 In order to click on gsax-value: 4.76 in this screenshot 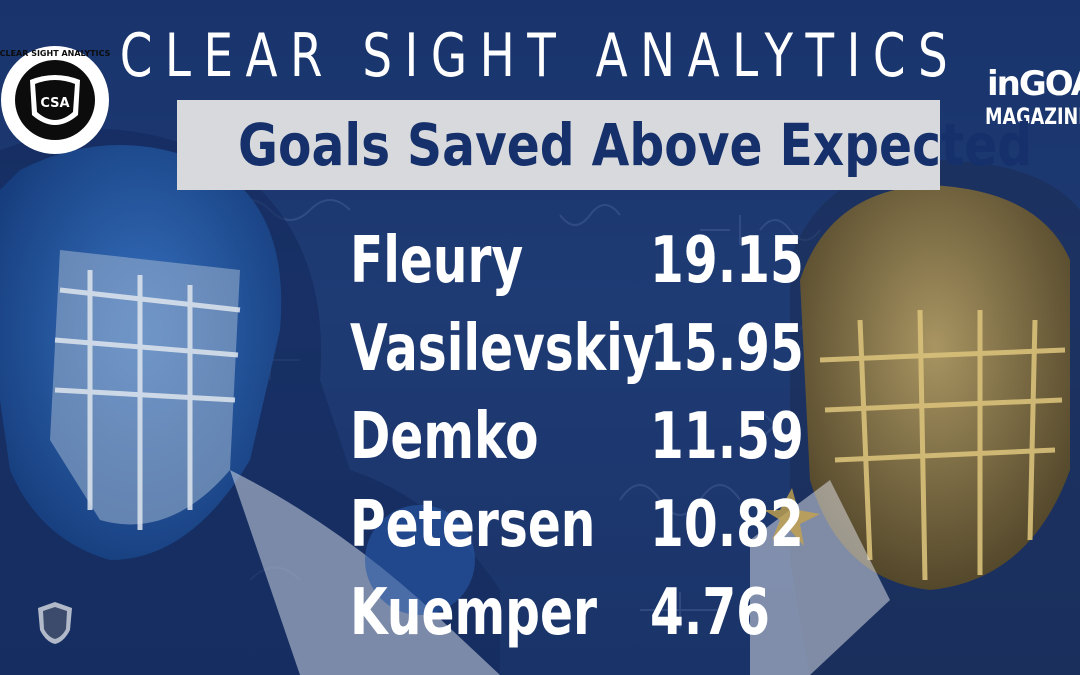, I will do `click(710, 613)`.